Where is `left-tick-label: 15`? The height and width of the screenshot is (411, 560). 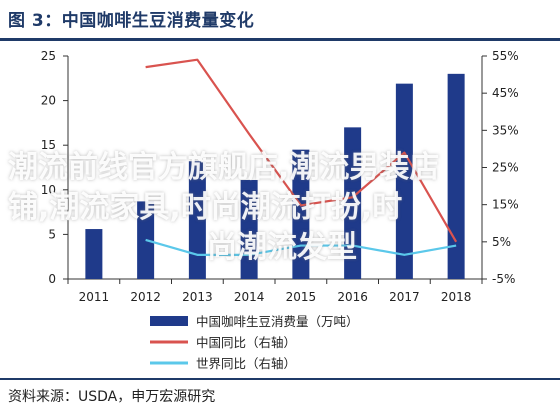
left-tick-label: 15 is located at coordinates (48, 145).